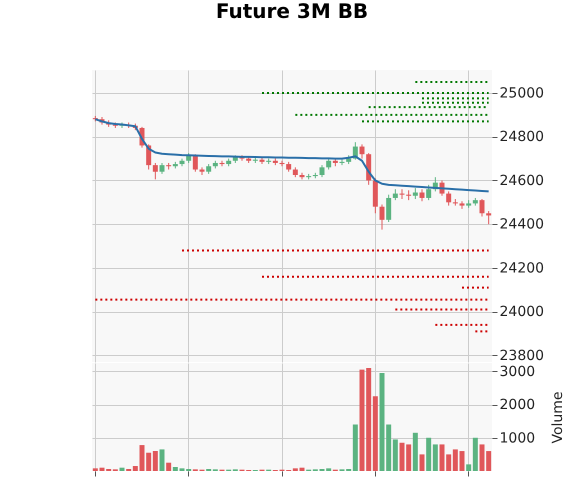  Describe the element at coordinates (522, 268) in the screenshot. I see `y-tick-label: 24200` at that location.